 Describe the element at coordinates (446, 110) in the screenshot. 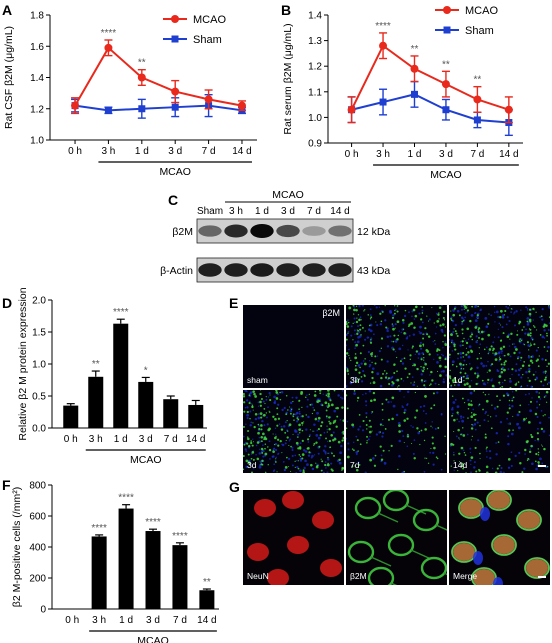

I see `data-point-sham` at that location.